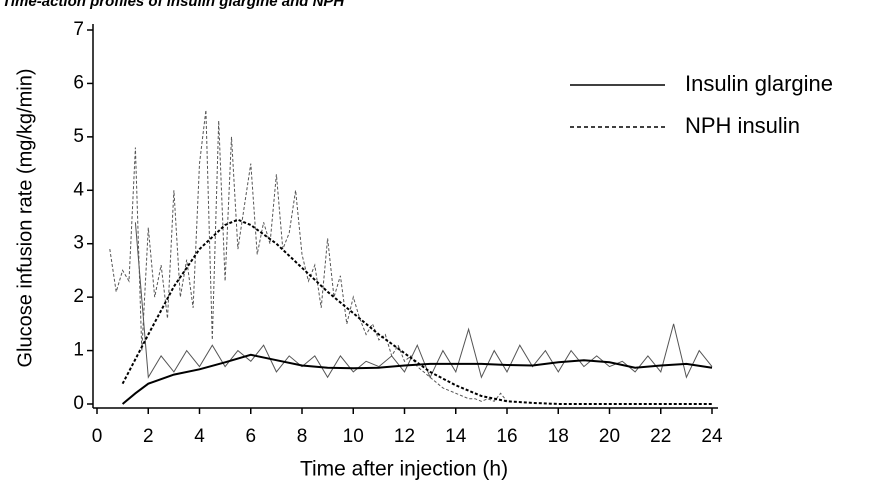 This screenshot has width=894, height=488. I want to click on x-tick-label: 2, so click(148, 436).